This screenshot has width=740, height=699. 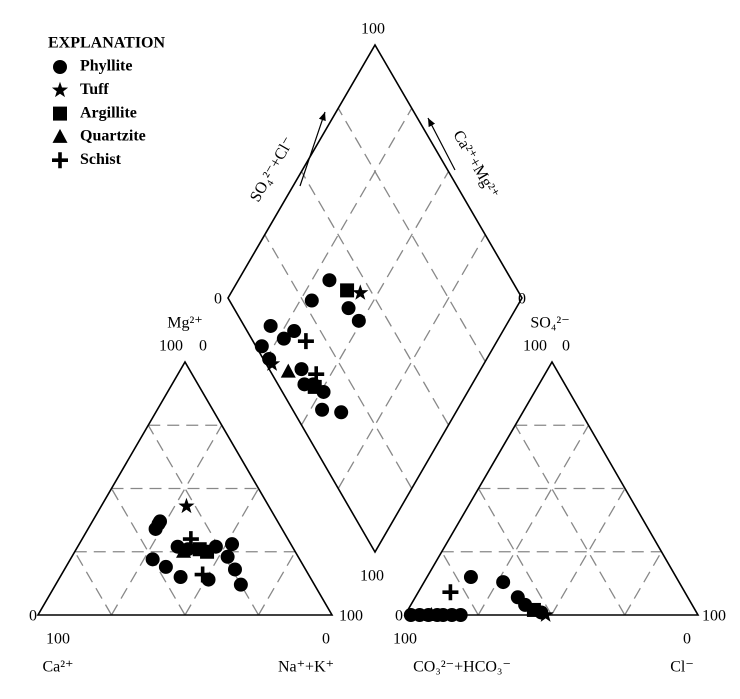 What do you see at coordinates (108, 112) in the screenshot?
I see `legend-label: Argillite` at bounding box center [108, 112].